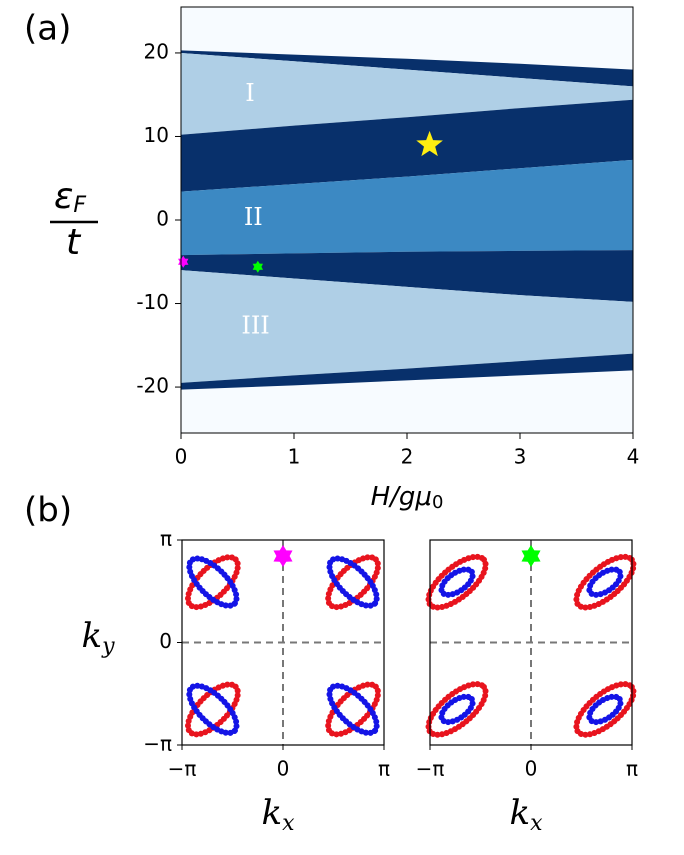  I want to click on x-axis-label: H/gμ0, so click(407, 498).